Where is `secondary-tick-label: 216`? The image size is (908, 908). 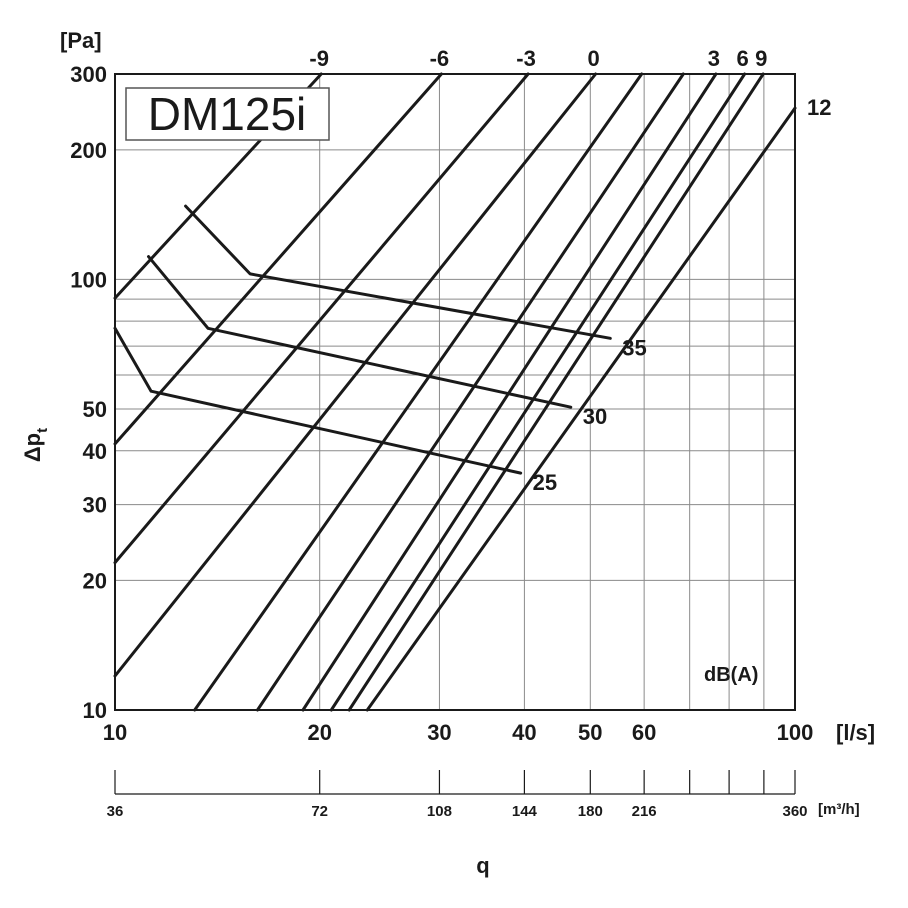 secondary-tick-label: 216 is located at coordinates (644, 811).